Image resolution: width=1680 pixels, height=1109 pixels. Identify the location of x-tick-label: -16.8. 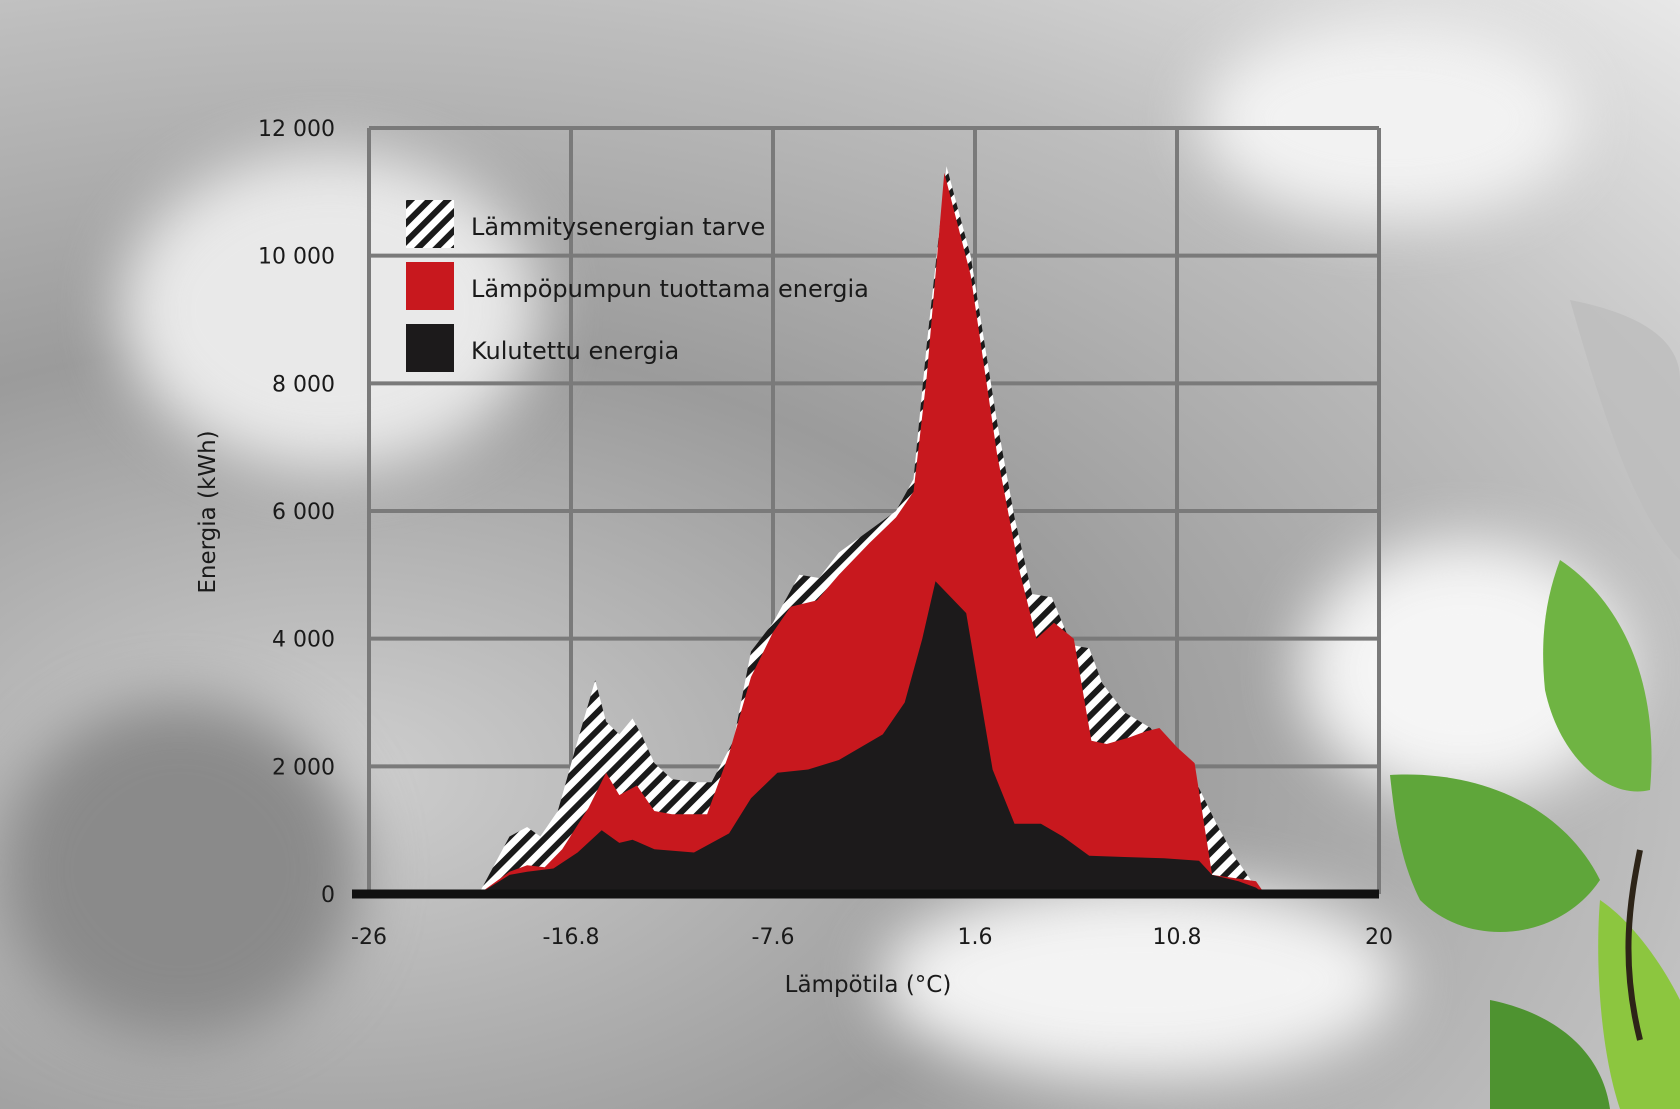
(571, 937).